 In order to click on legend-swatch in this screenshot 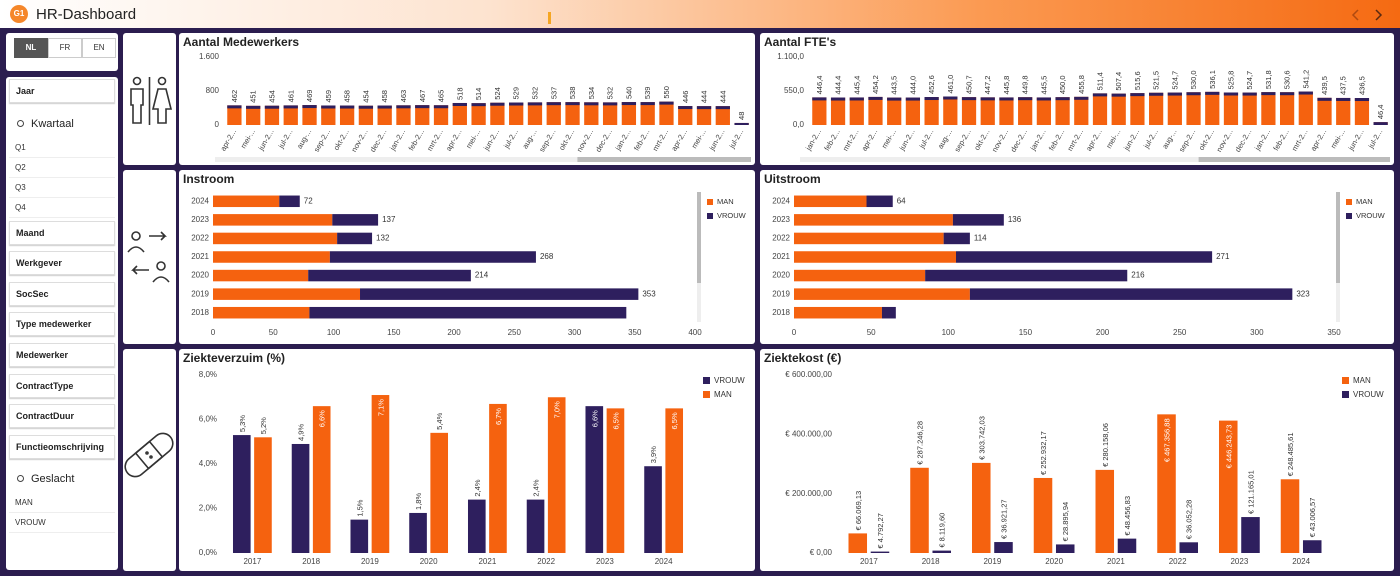, I will do `click(706, 394)`.